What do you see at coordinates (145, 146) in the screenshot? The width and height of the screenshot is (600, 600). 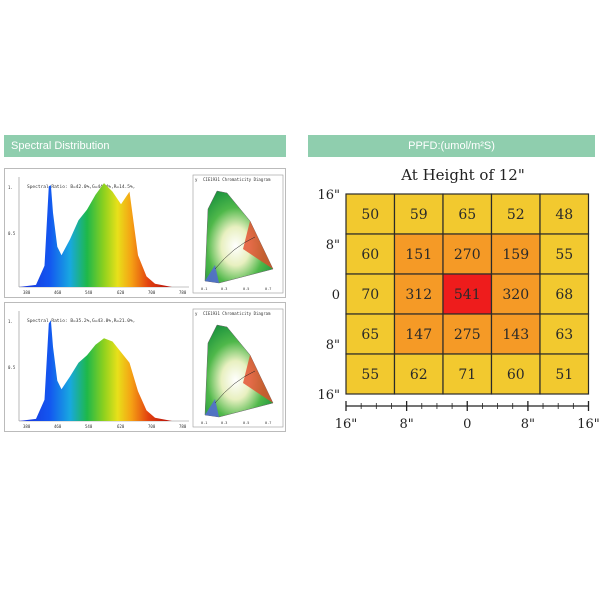 I see `spectral-distribution-banner: Spectral Distribution` at bounding box center [145, 146].